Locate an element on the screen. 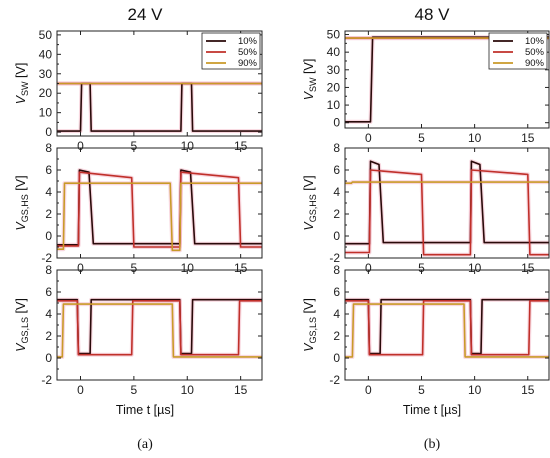 This screenshot has height=458, width=550. panel-3: -2 0 2 4 6 8 0 5 10 15 VGS,HS [V] is located at coordinates (426, 208).